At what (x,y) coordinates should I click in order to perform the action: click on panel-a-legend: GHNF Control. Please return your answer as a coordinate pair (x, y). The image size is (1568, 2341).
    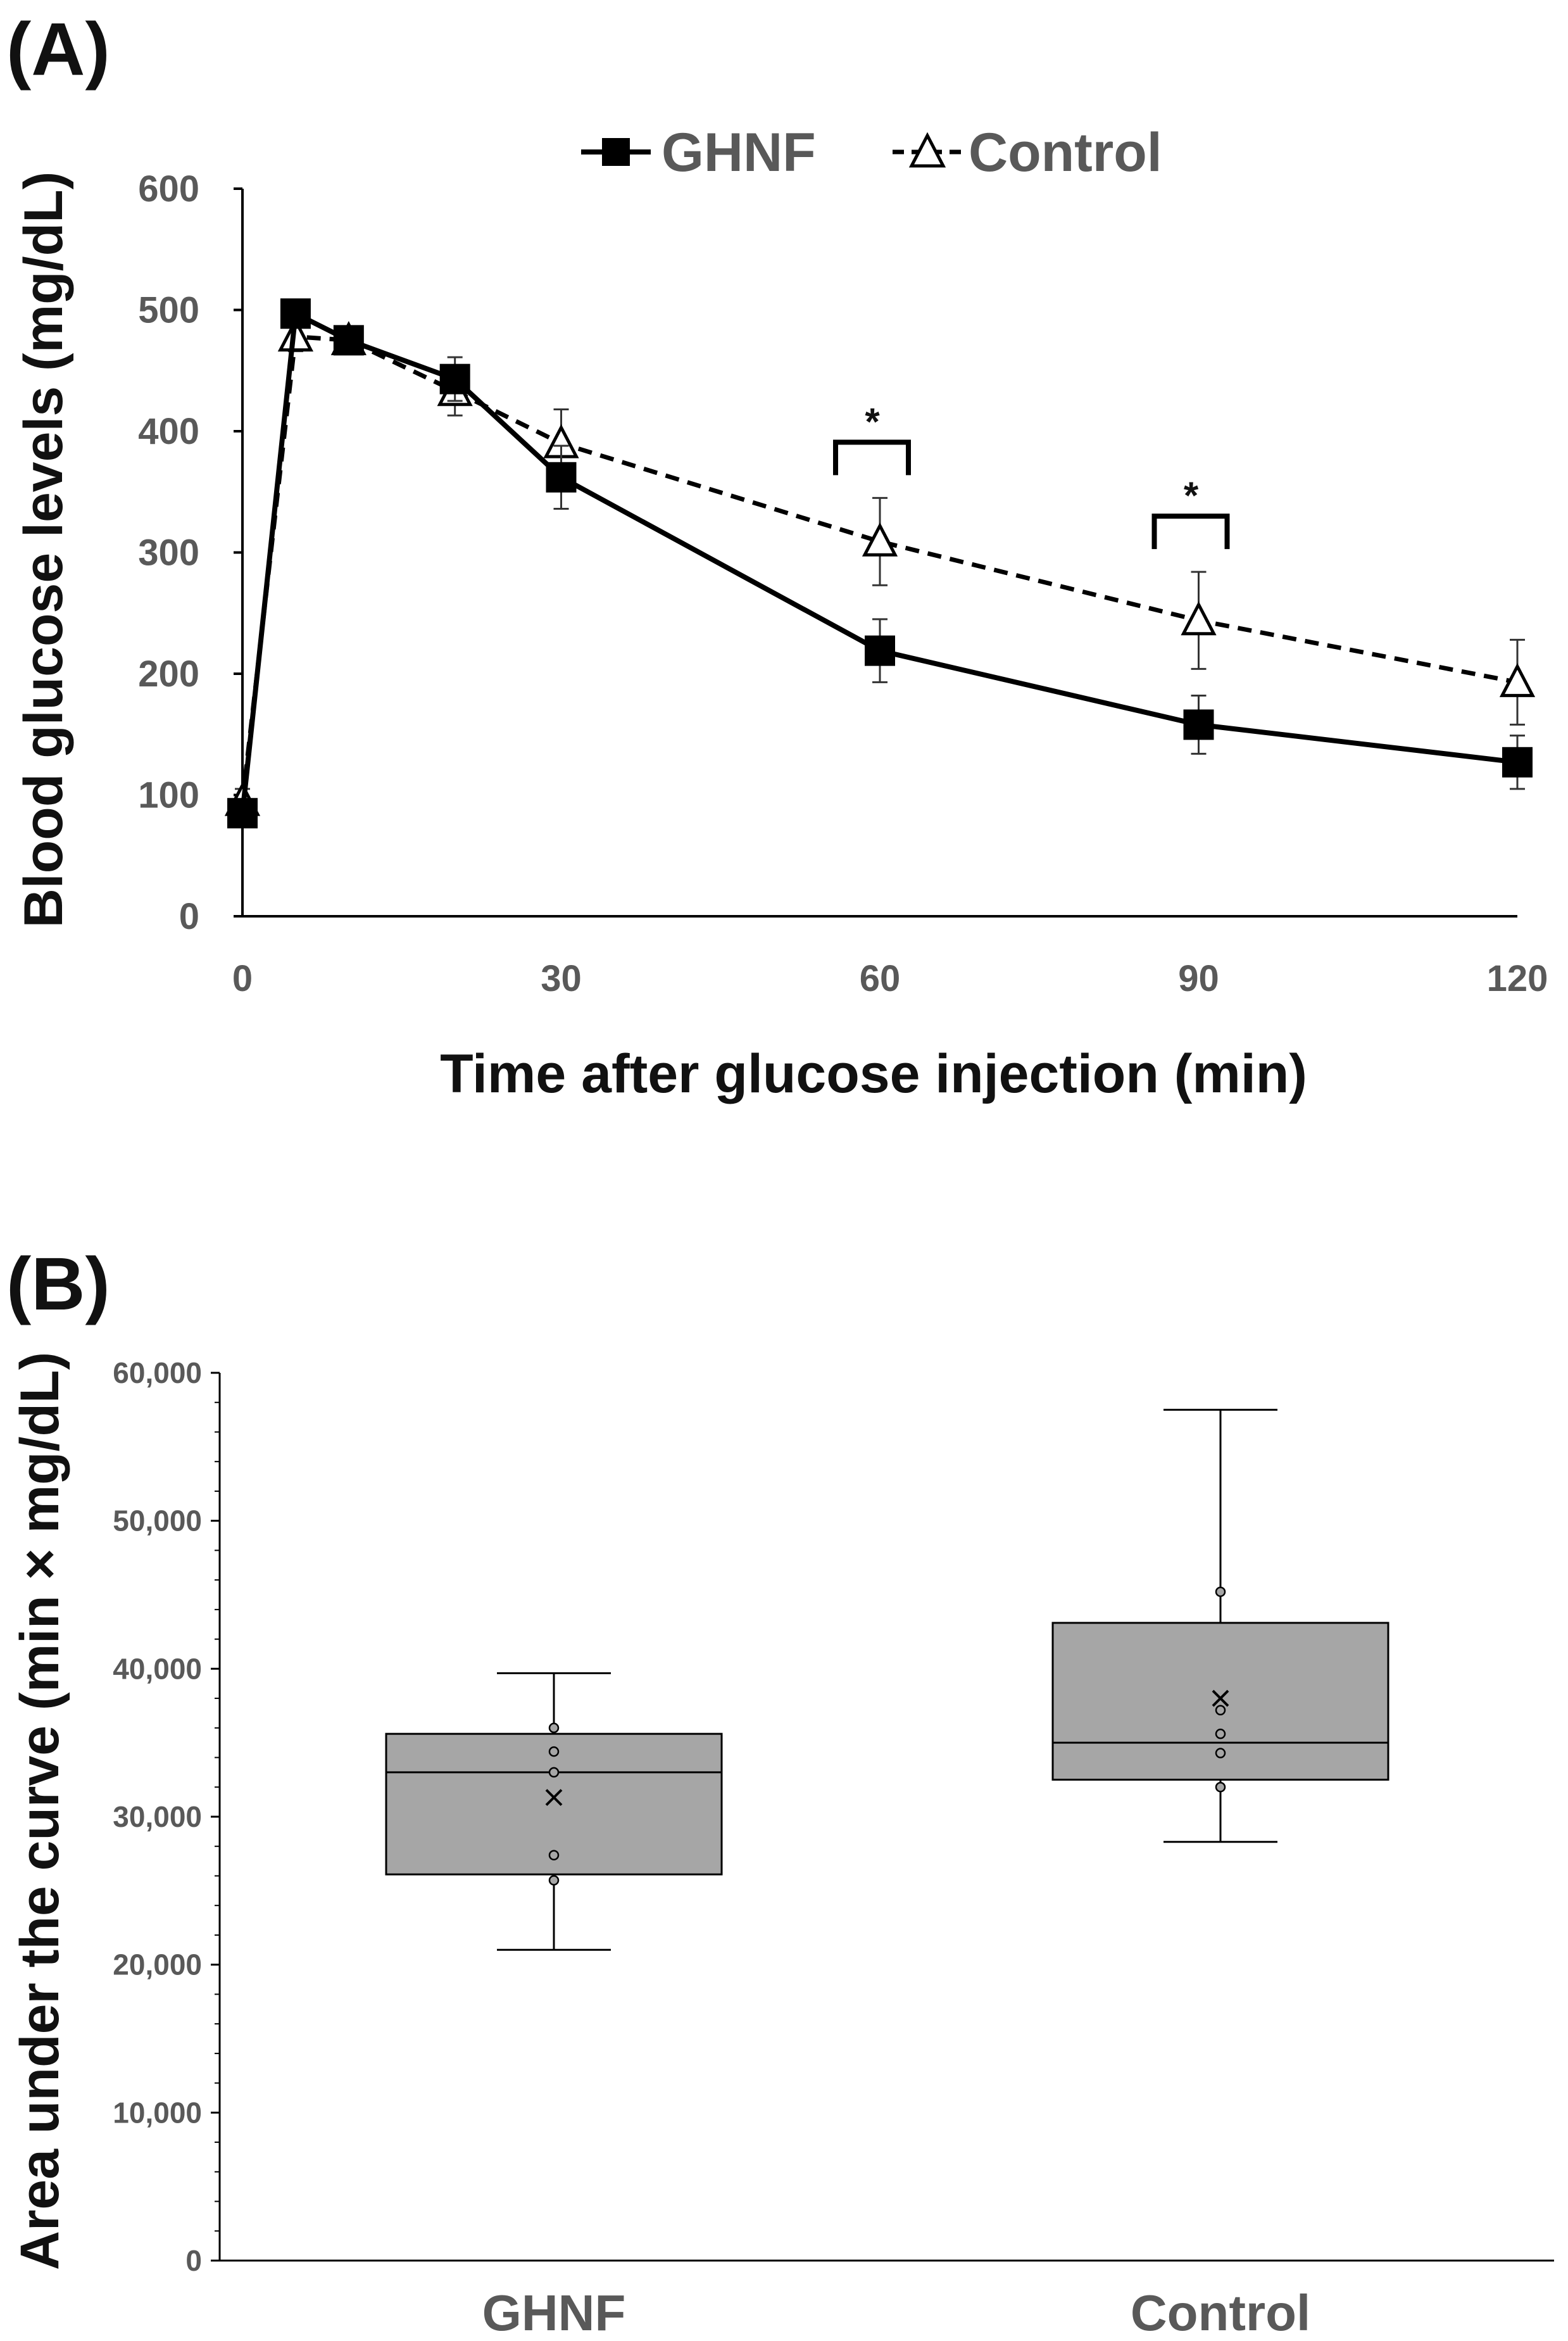
    Looking at the image, I should click on (872, 152).